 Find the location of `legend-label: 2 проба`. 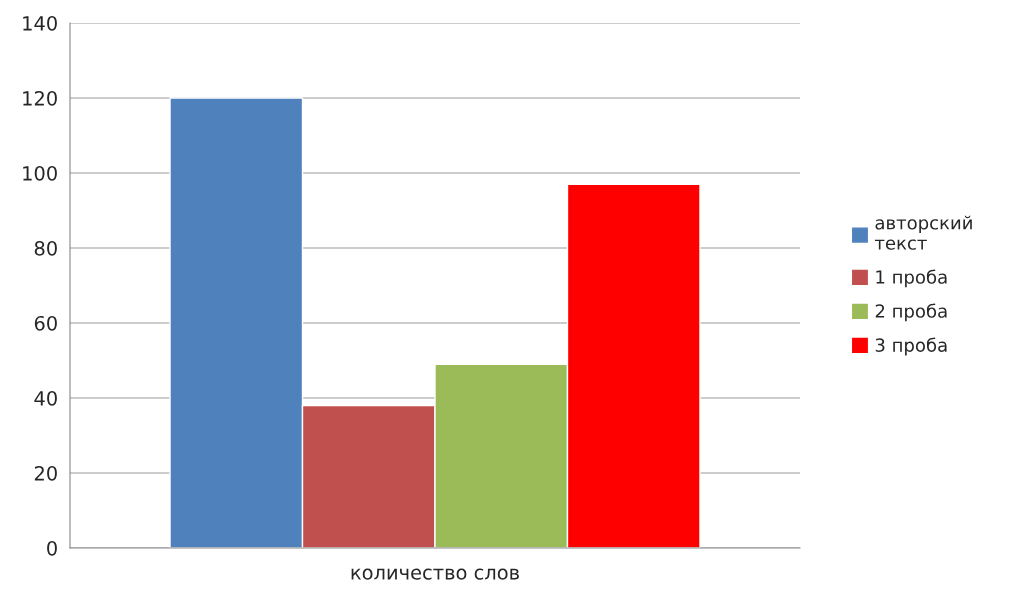

legend-label: 2 проба is located at coordinates (911, 312).